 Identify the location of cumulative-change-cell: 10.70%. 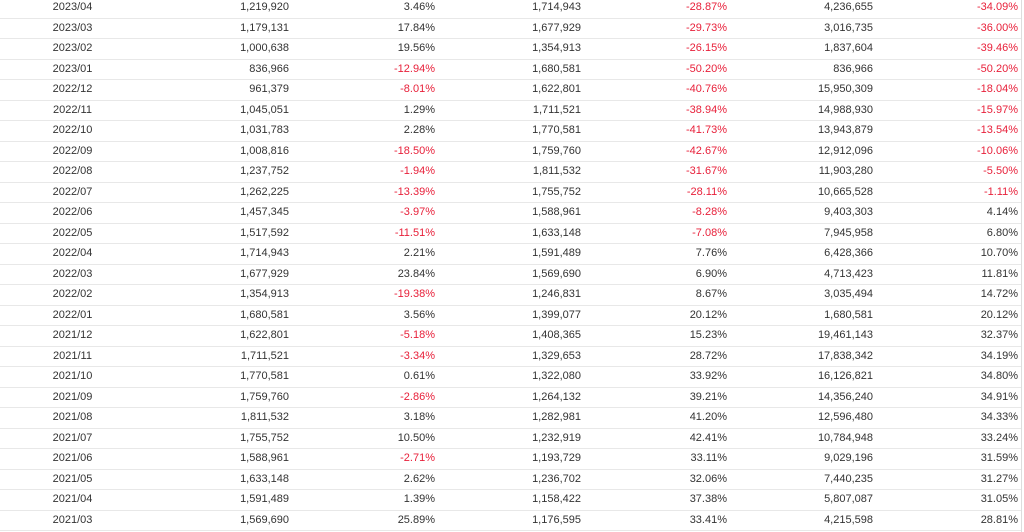
(948, 254).